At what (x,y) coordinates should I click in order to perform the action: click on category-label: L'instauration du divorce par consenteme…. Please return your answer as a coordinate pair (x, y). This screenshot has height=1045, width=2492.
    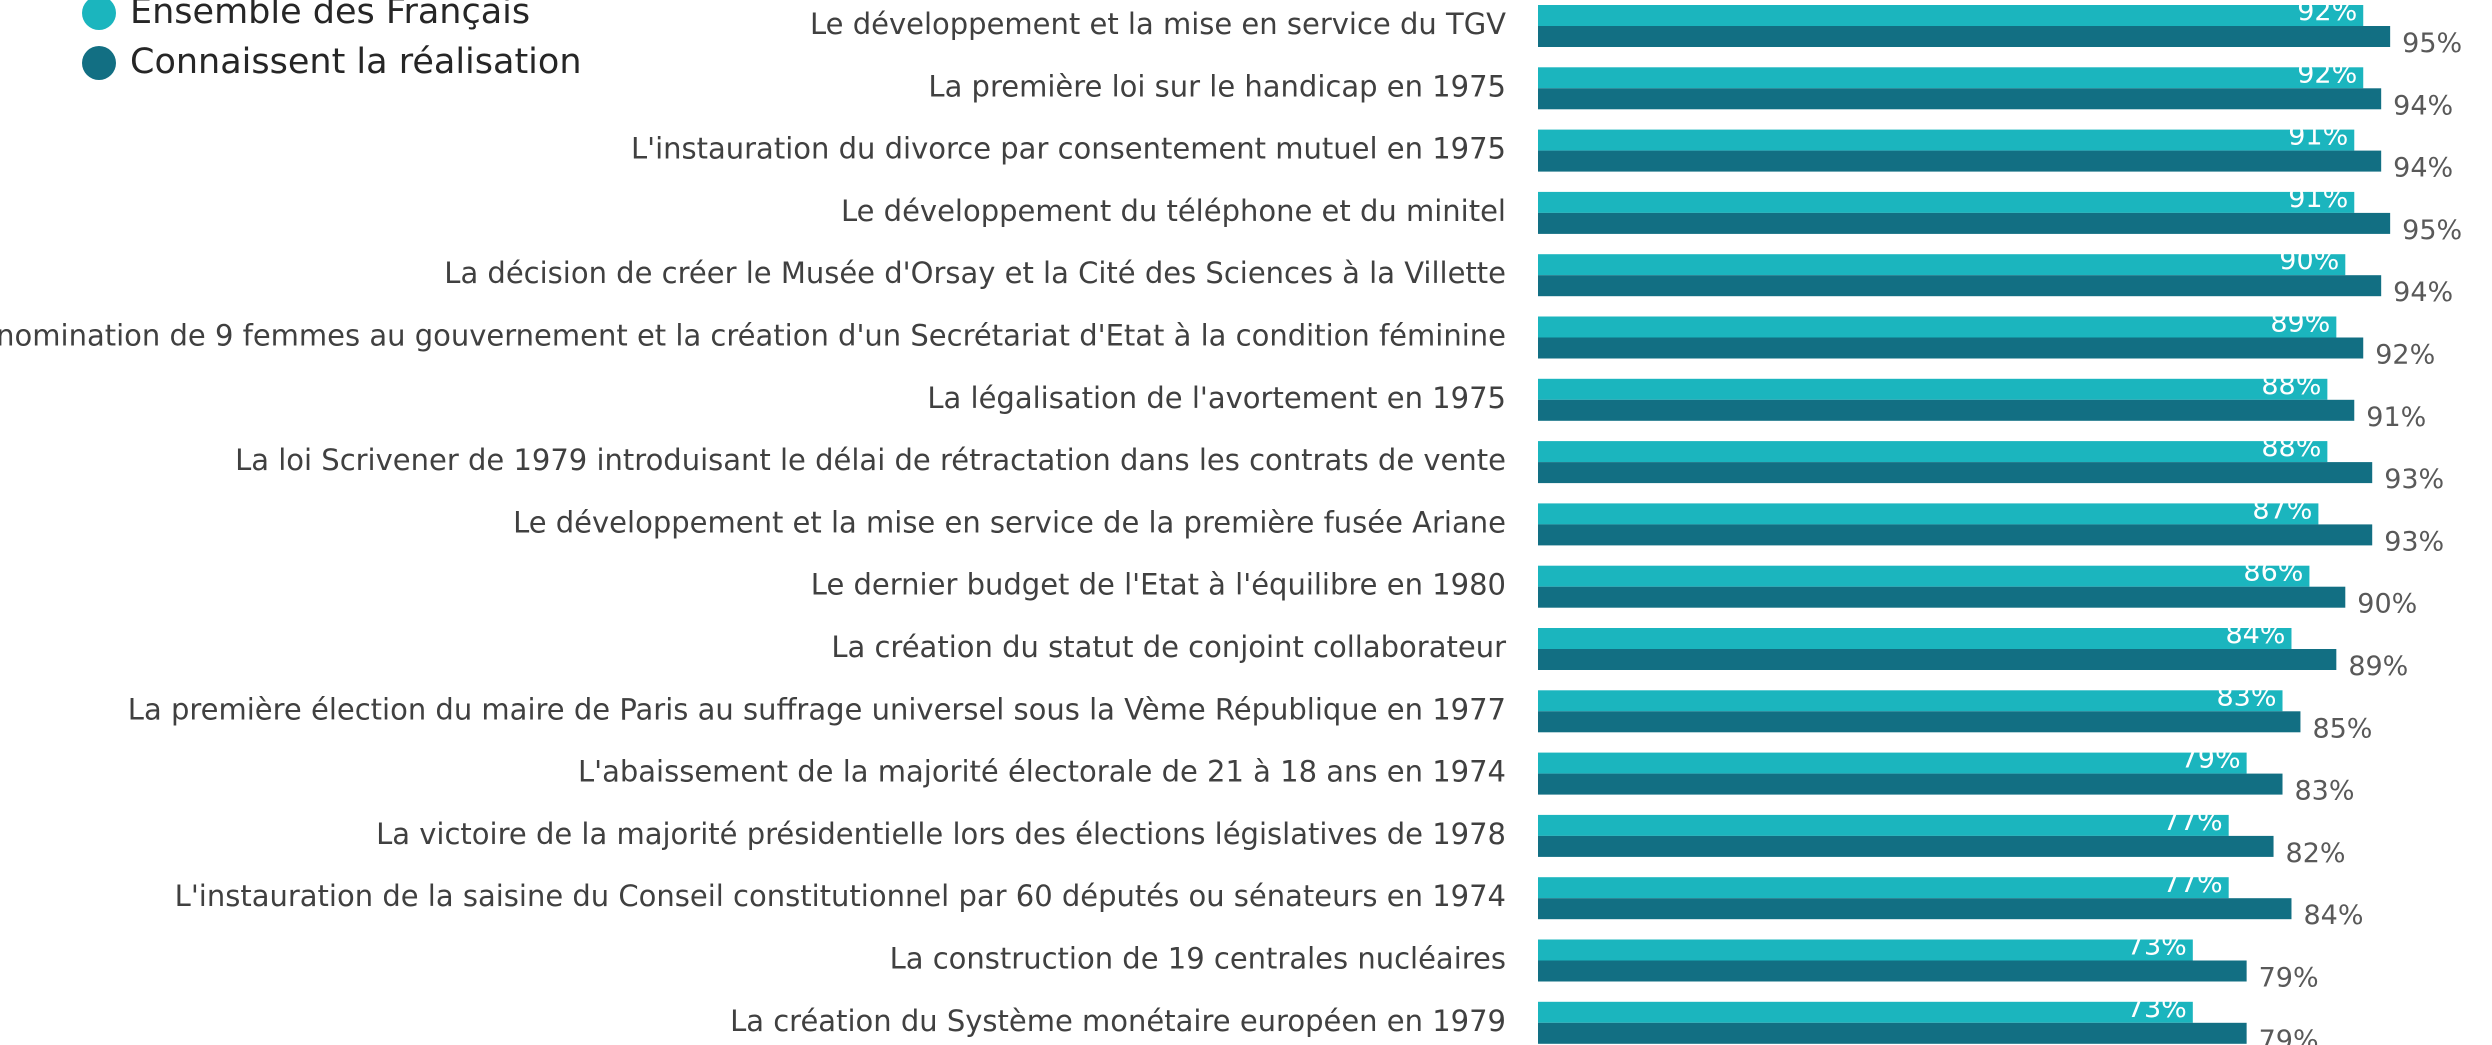
    Looking at the image, I should click on (1068, 149).